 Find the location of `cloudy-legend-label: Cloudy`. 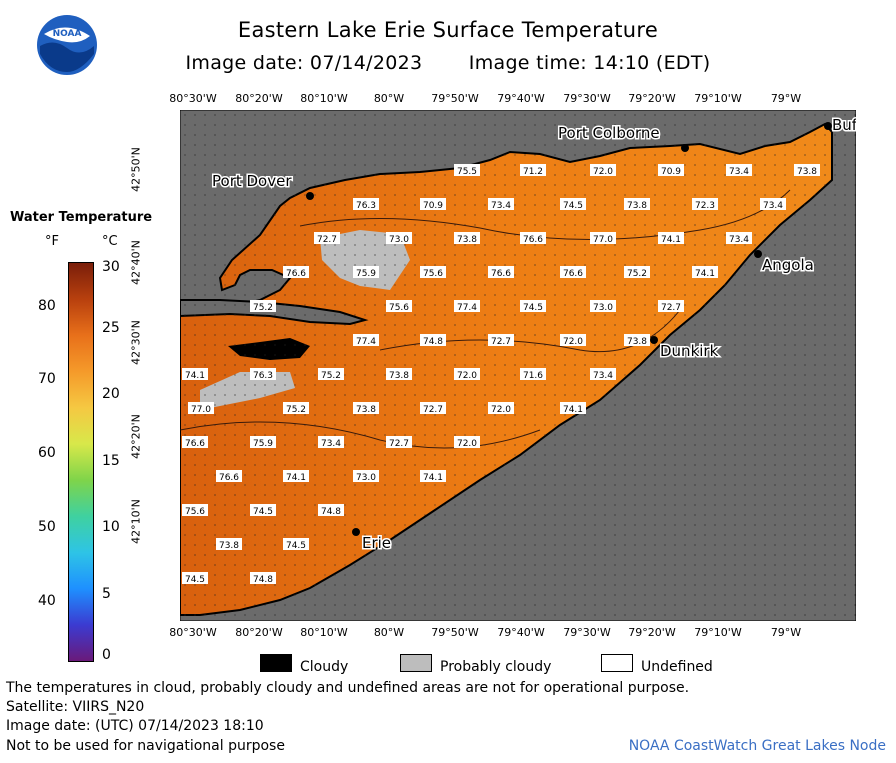

cloudy-legend-label: Cloudy is located at coordinates (324, 667).